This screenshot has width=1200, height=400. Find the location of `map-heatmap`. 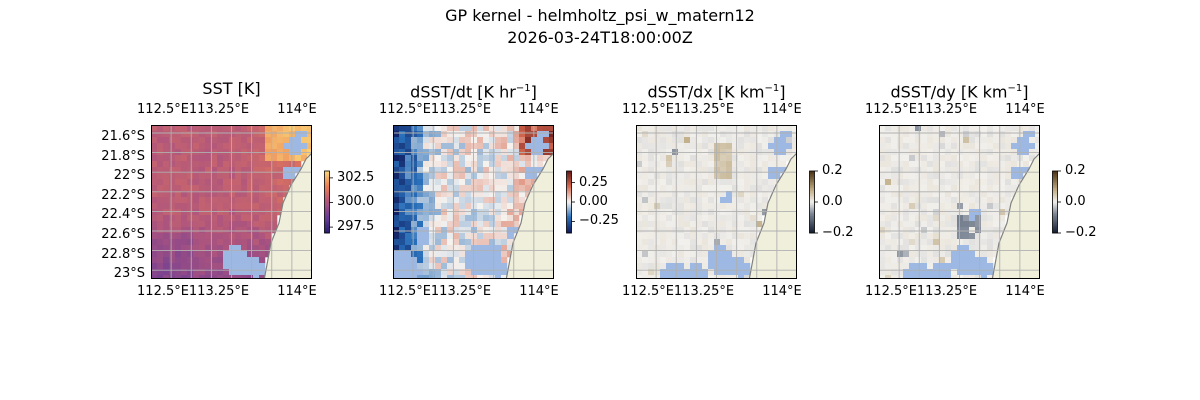

map-heatmap is located at coordinates (716, 202).